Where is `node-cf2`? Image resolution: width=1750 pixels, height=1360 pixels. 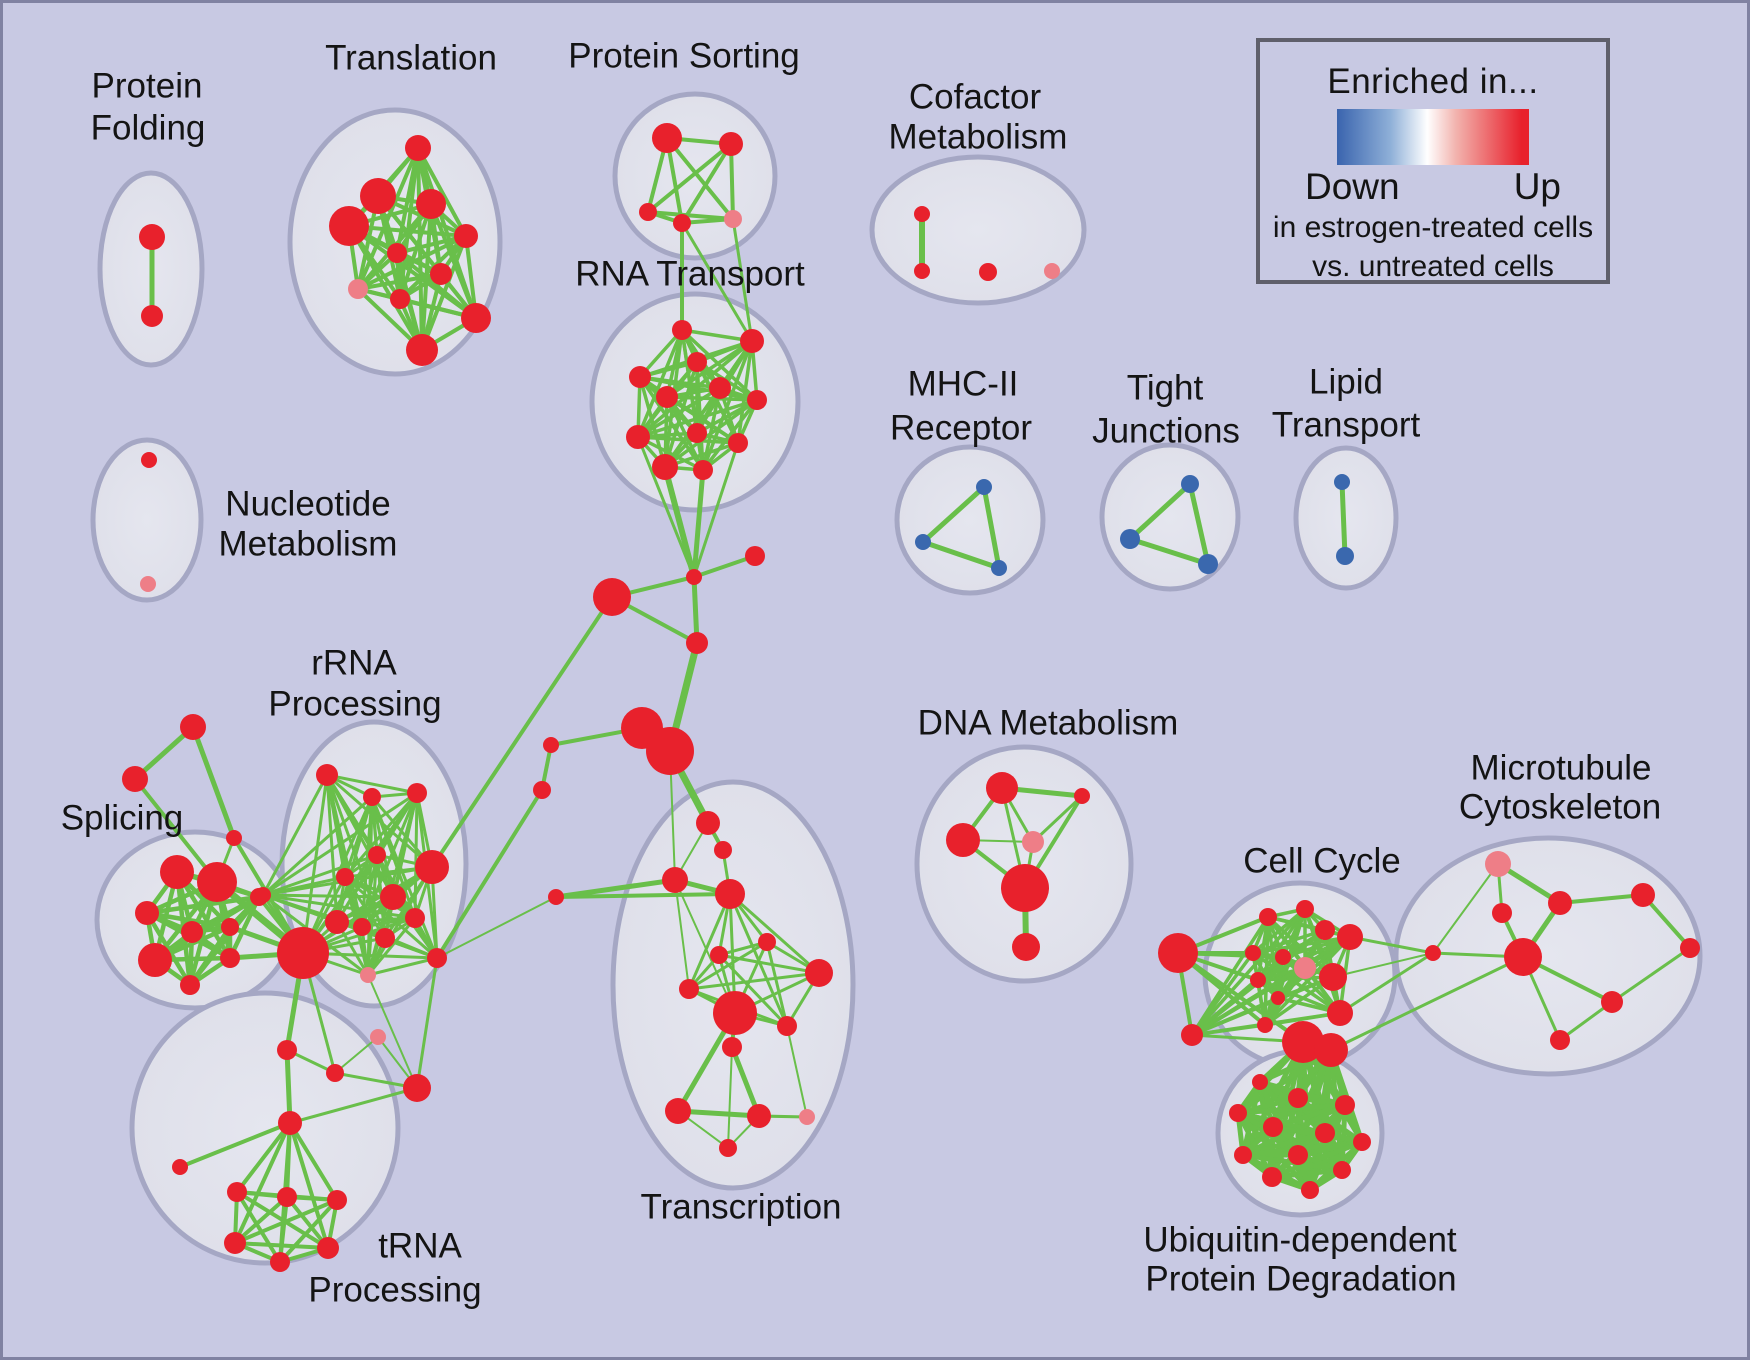
node-cf2 is located at coordinates (922, 271).